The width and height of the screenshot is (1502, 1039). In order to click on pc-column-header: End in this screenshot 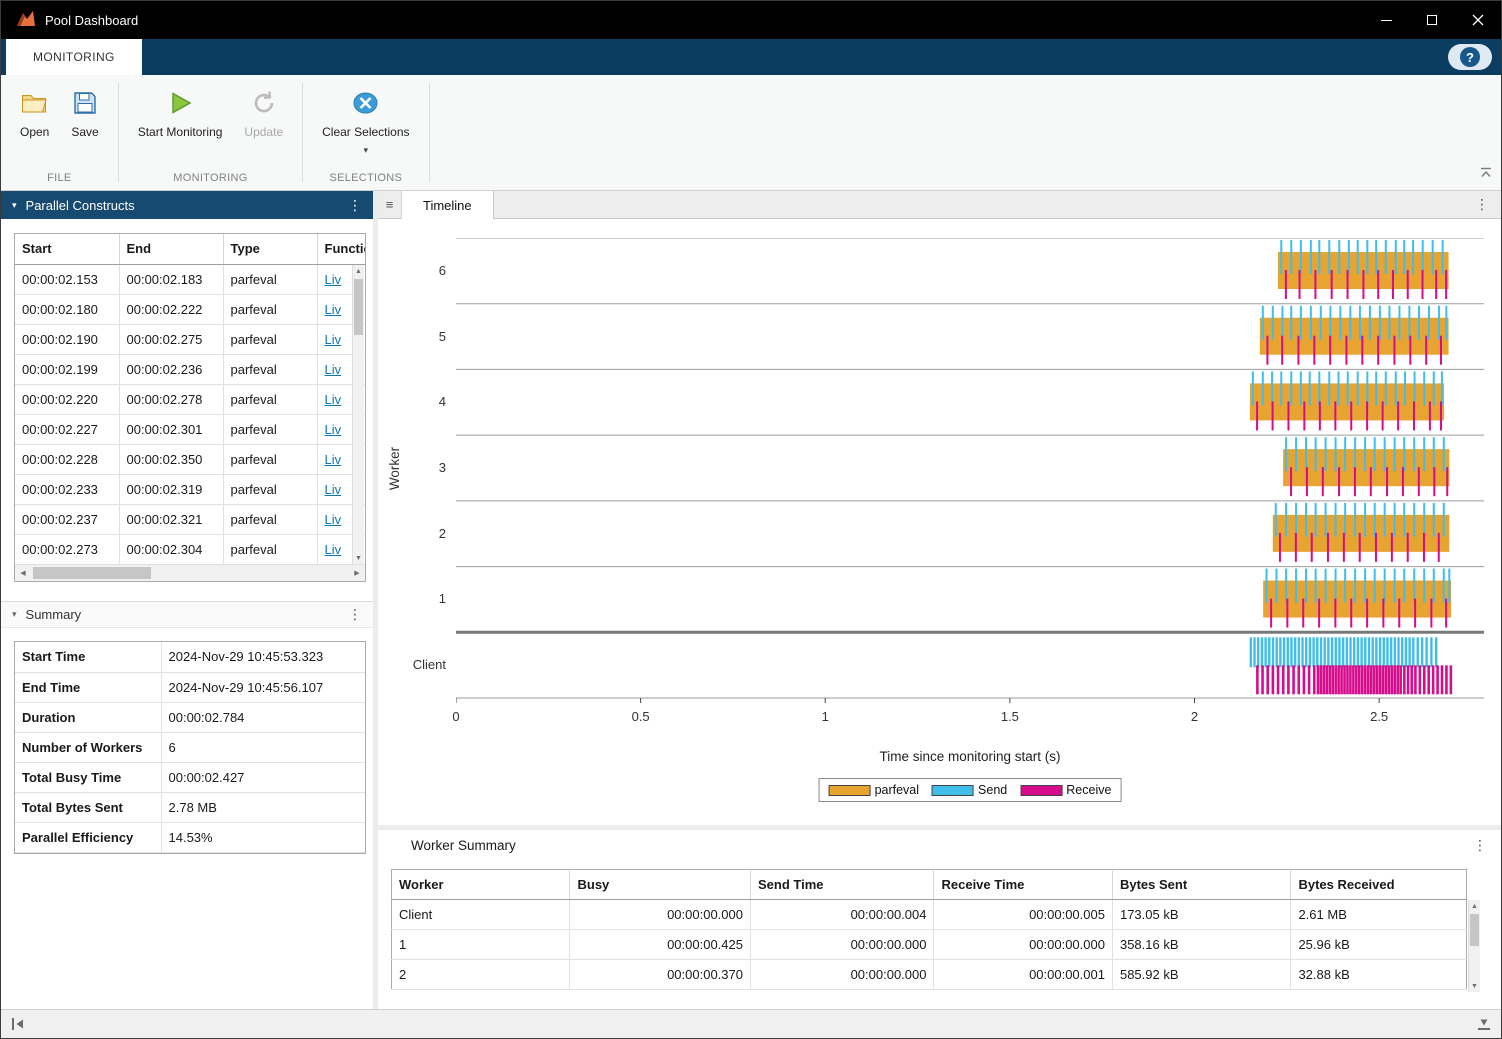, I will do `click(171, 249)`.